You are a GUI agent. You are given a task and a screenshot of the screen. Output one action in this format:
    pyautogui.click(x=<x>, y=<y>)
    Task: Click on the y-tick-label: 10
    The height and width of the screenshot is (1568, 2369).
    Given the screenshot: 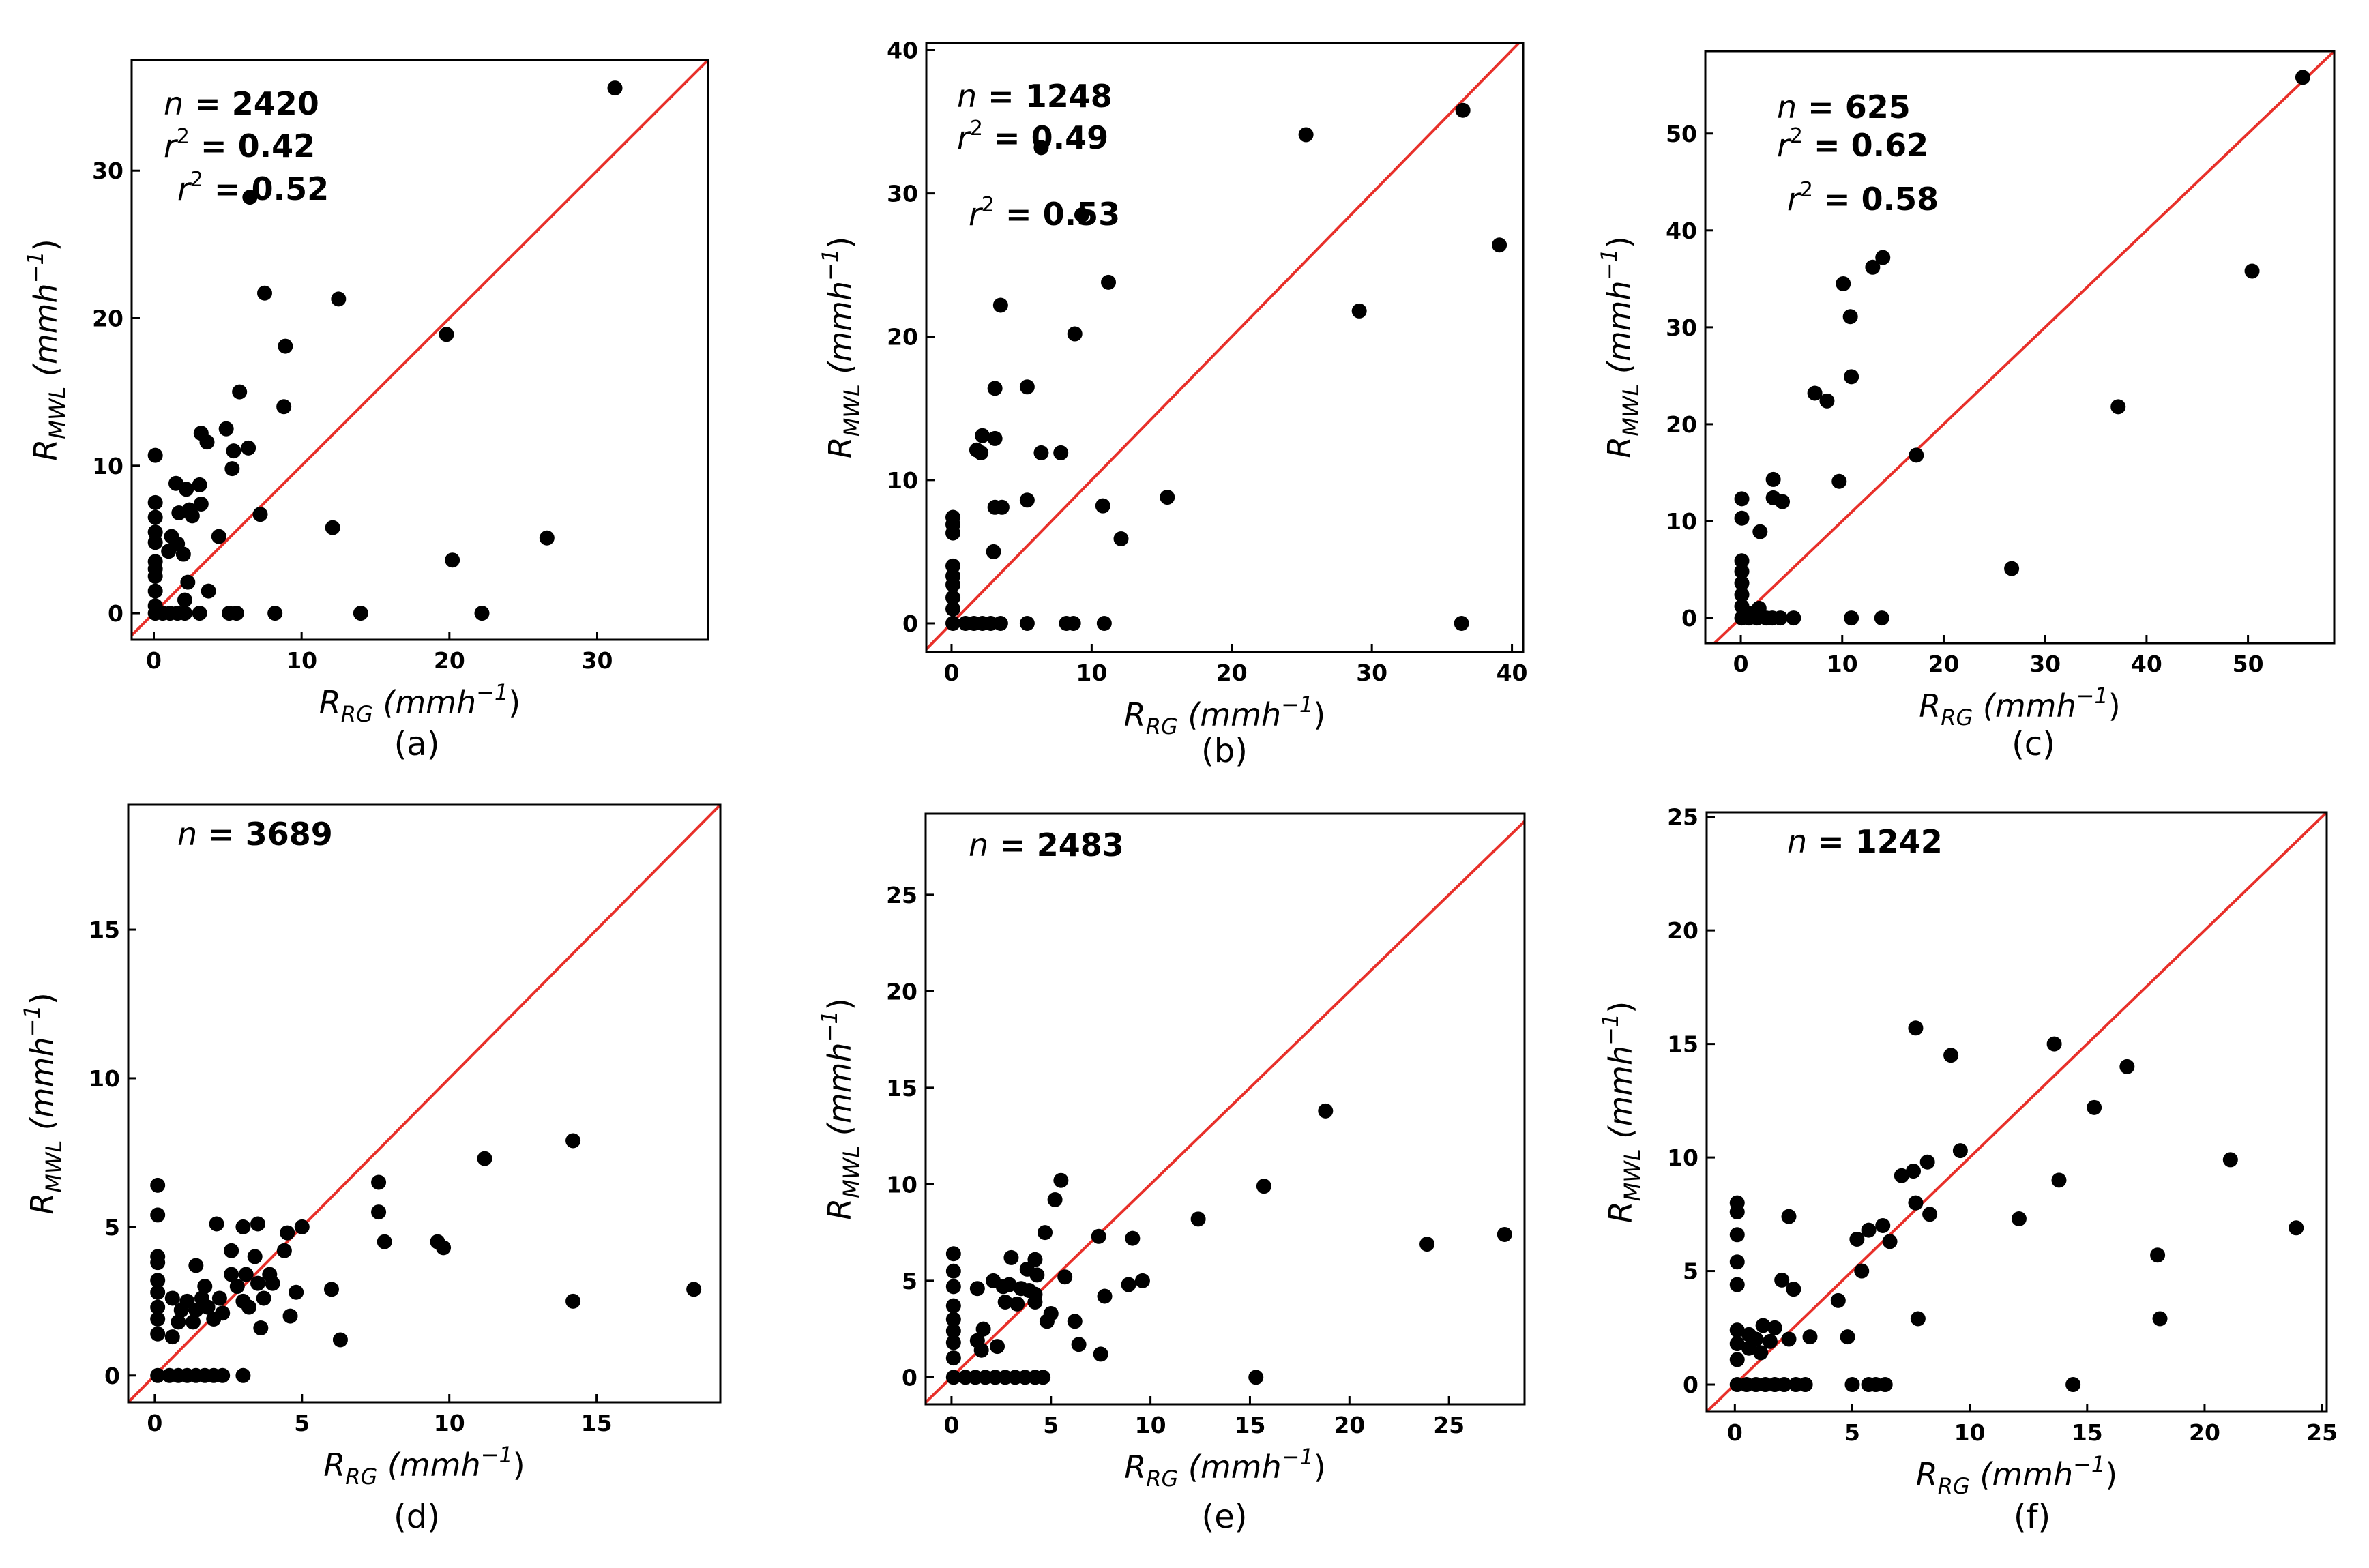 What is the action you would take?
    pyautogui.click(x=104, y=1078)
    